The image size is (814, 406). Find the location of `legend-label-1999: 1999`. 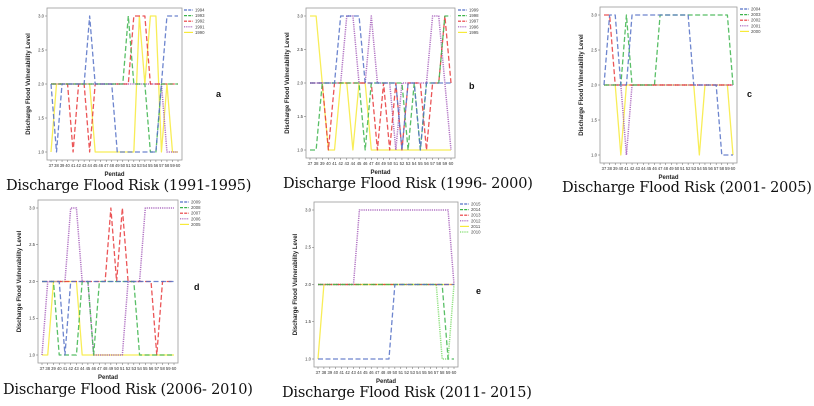

legend-label-1999: 1999 is located at coordinates (474, 10).